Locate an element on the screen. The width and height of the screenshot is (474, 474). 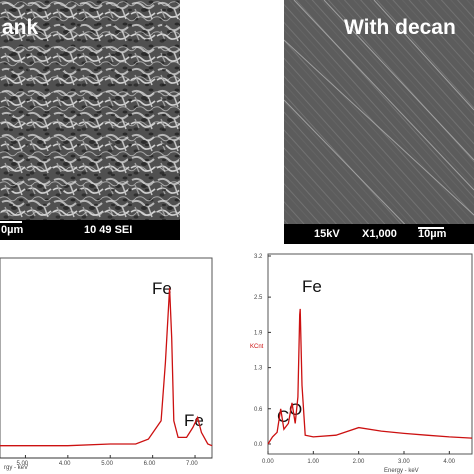
sem-right-info-bar: 15kV X1,000 10µm is located at coordinates (379, 234).